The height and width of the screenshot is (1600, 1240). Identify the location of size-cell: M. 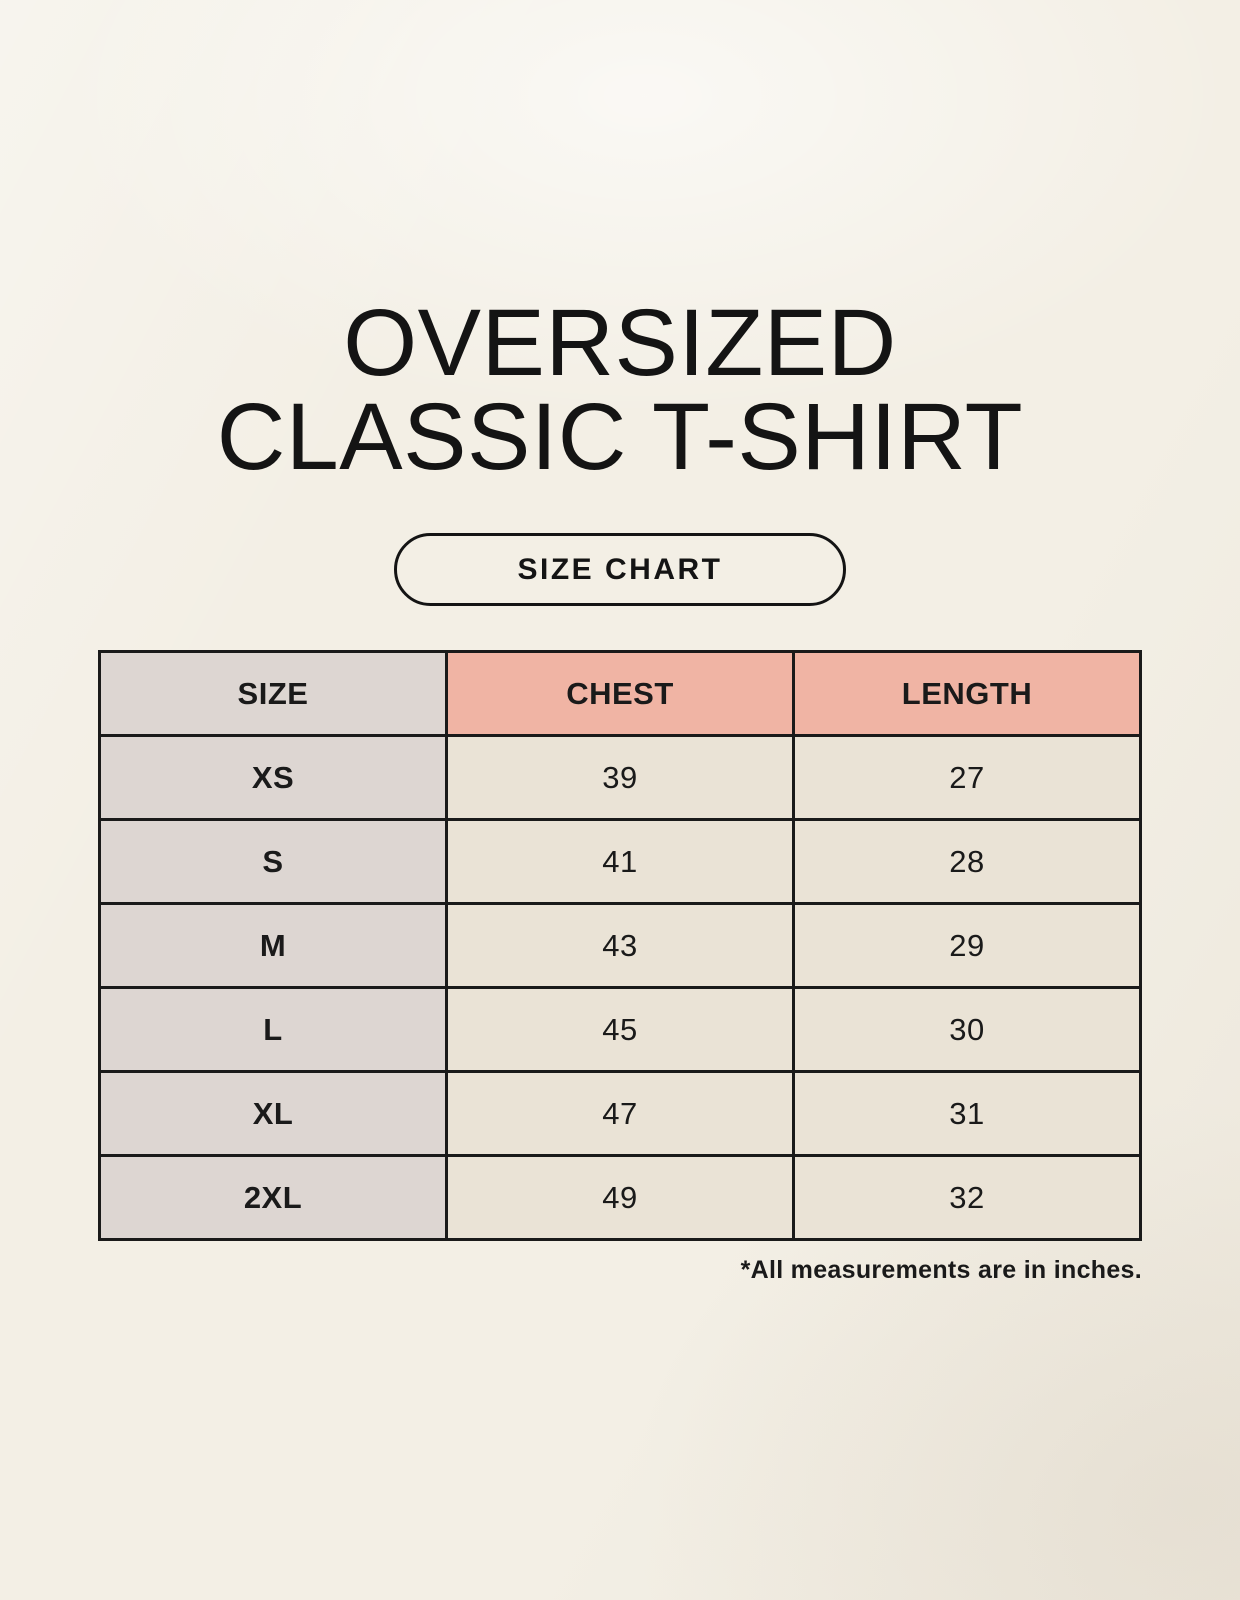
(273, 945).